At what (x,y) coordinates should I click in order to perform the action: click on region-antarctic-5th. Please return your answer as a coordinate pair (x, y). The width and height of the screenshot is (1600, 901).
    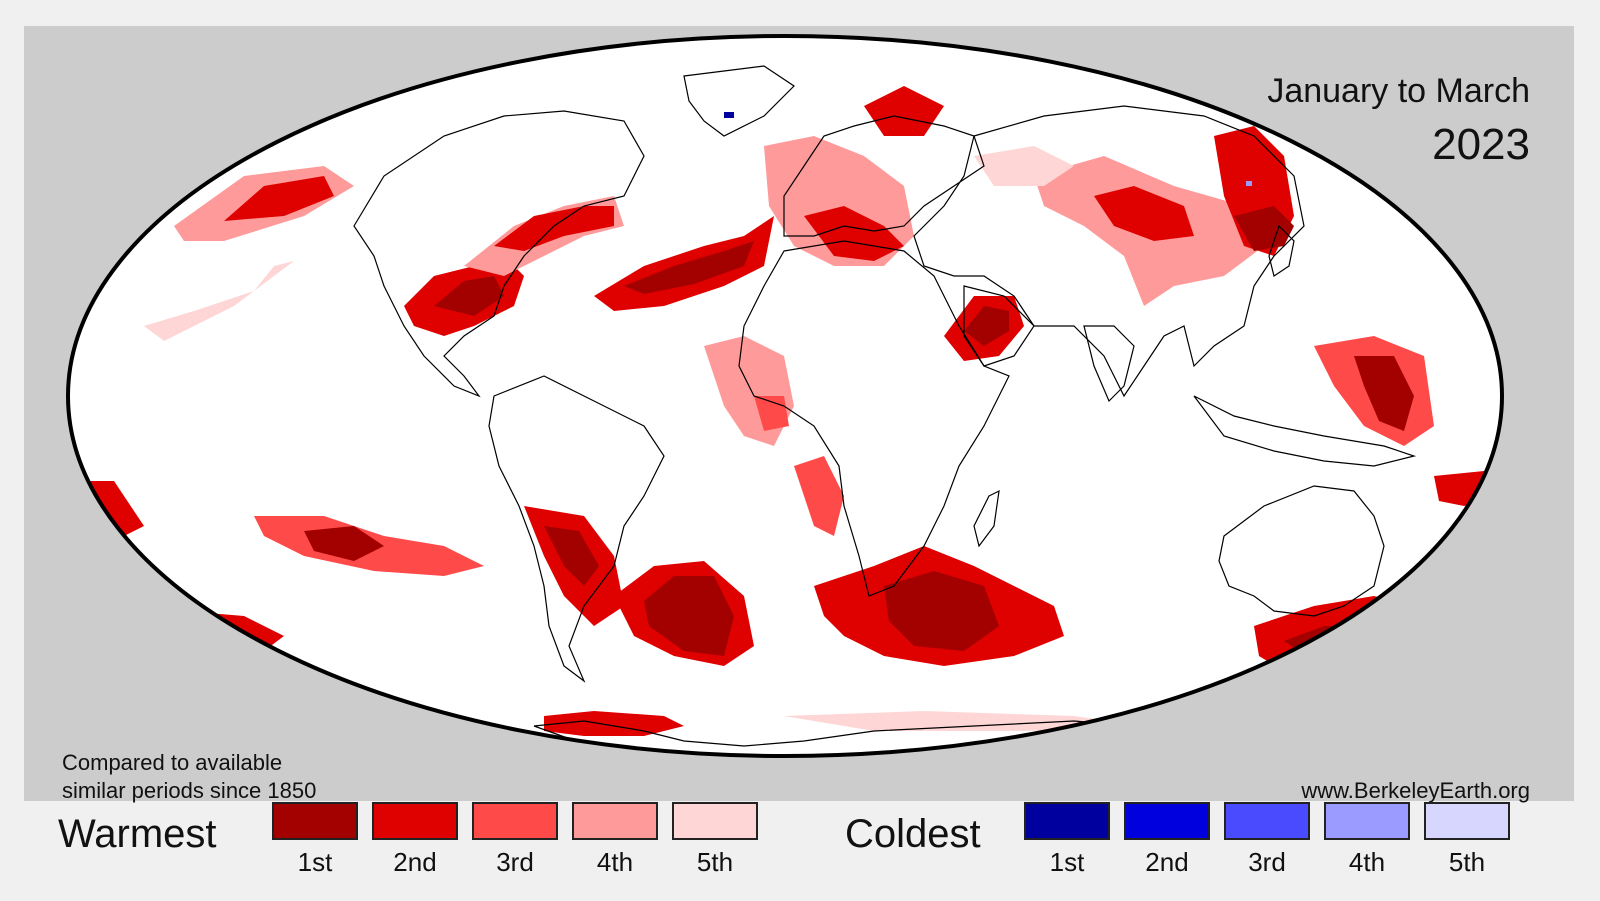
    Looking at the image, I should click on (964, 721).